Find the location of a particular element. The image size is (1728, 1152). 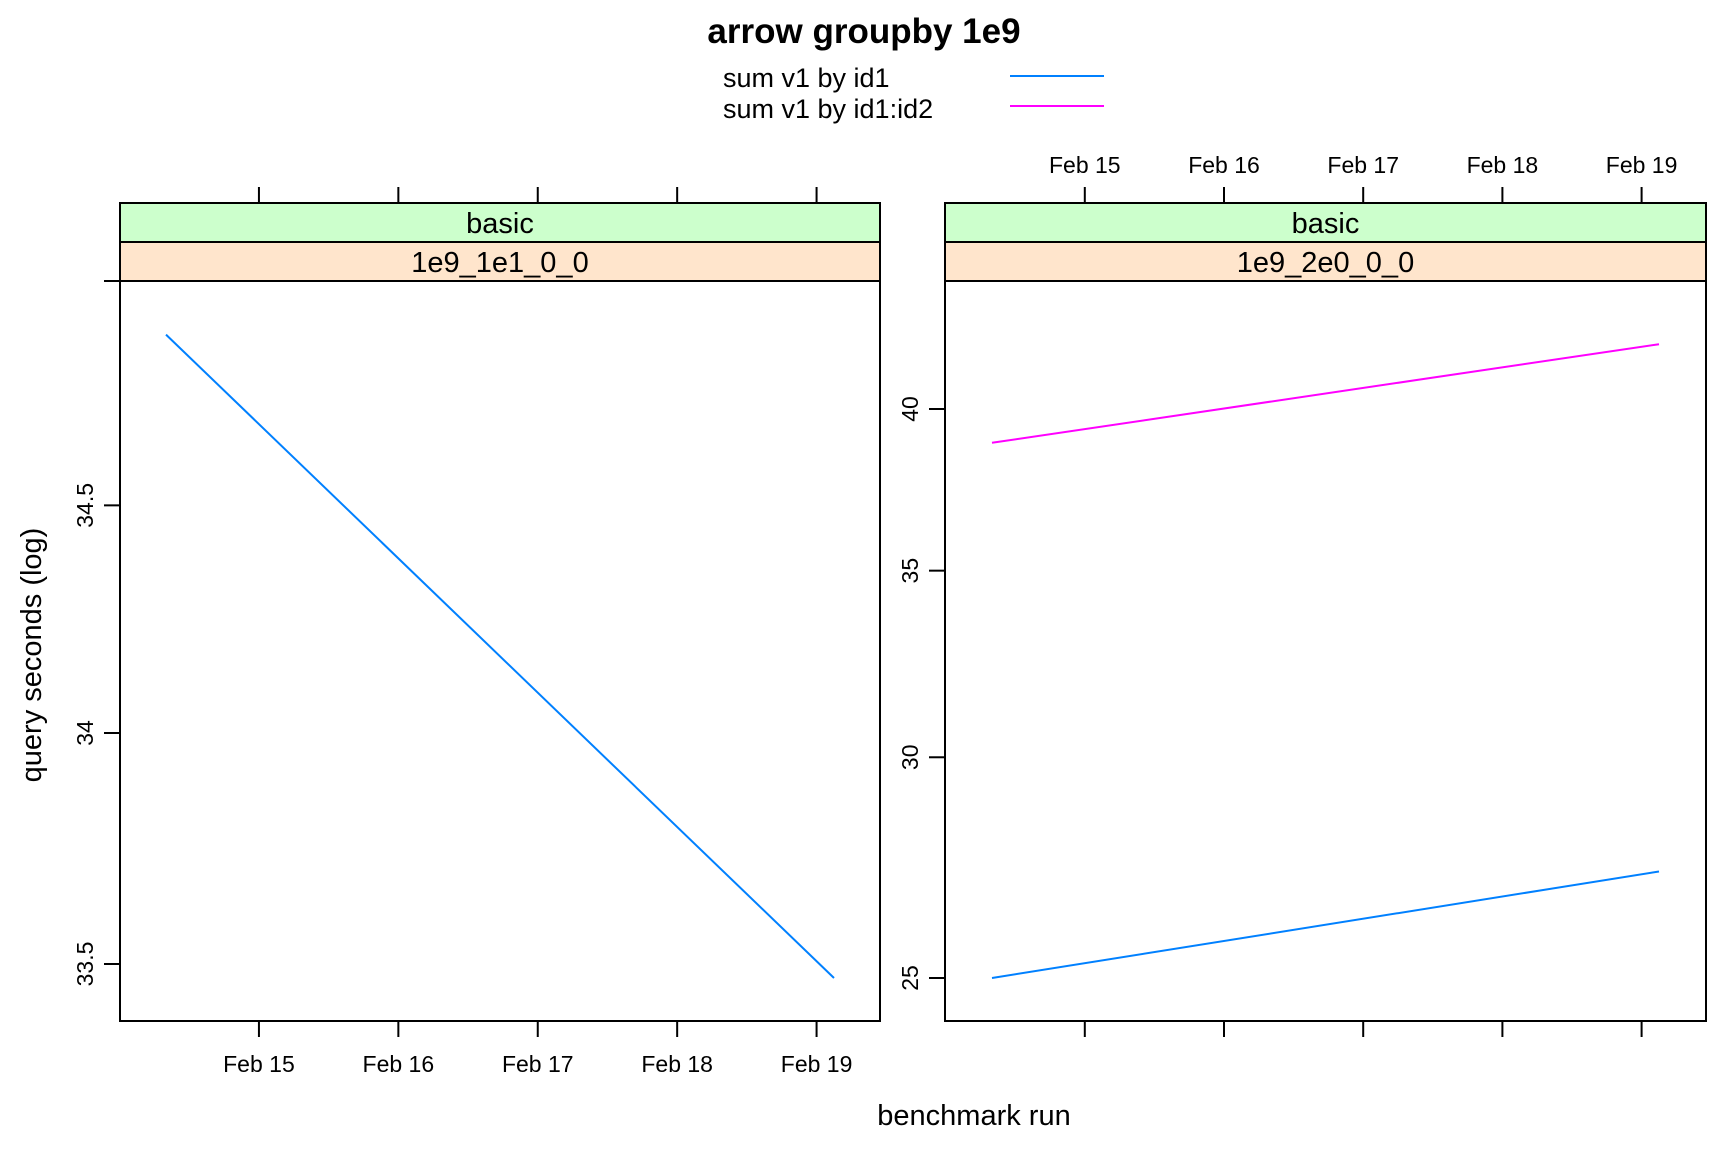

legend-label-series-2: sum v1 by id1:id2 is located at coordinates (828, 109).